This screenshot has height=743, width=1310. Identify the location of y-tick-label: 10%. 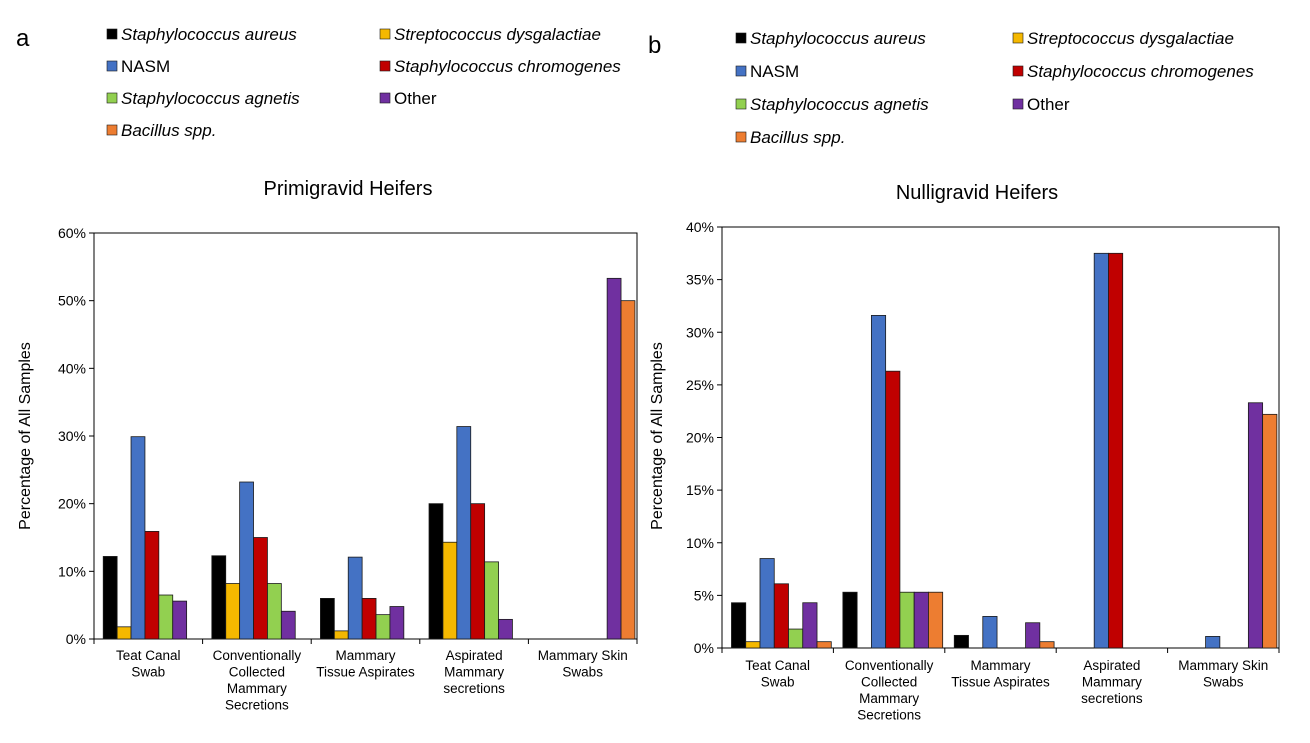
(72, 571).